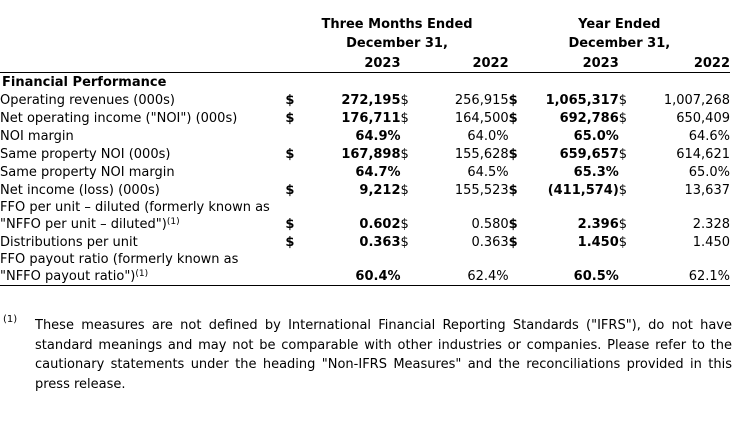 The height and width of the screenshot is (428, 754). Describe the element at coordinates (589, 118) in the screenshot. I see `value-cell: 692,786` at that location.